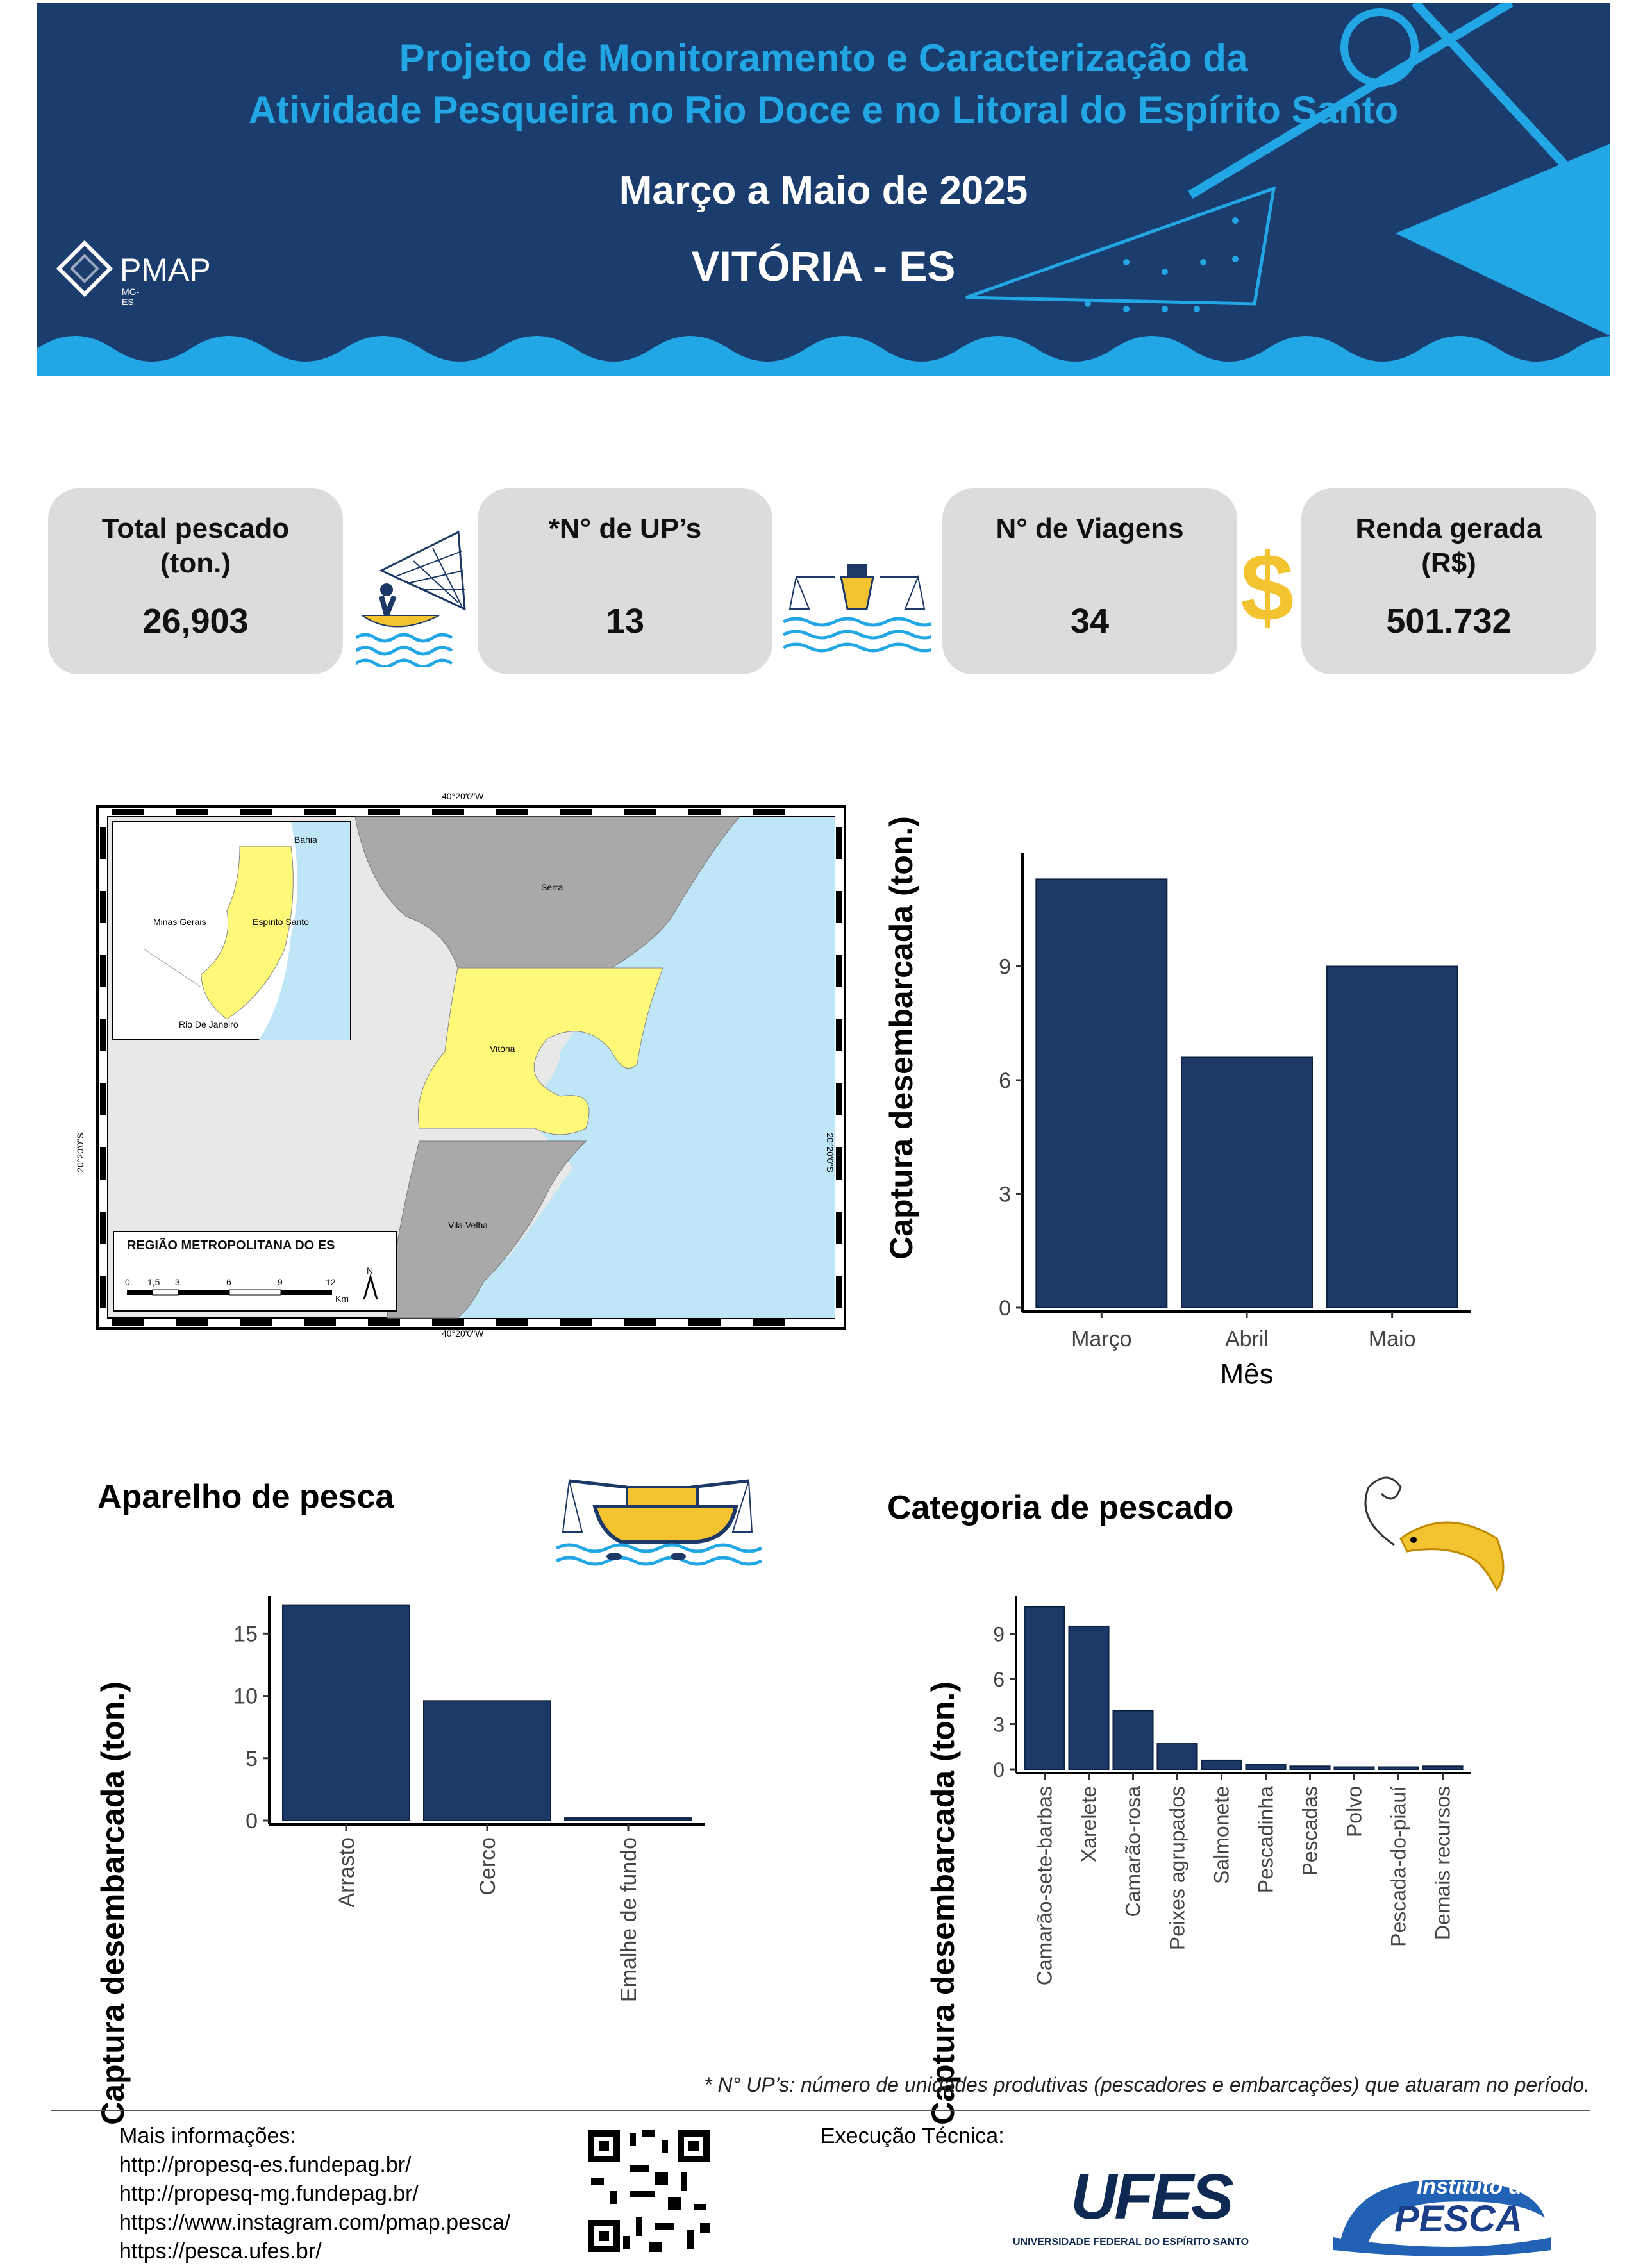 The image size is (1643, 2268). What do you see at coordinates (1090, 621) in the screenshot?
I see `stat-value: 34` at bounding box center [1090, 621].